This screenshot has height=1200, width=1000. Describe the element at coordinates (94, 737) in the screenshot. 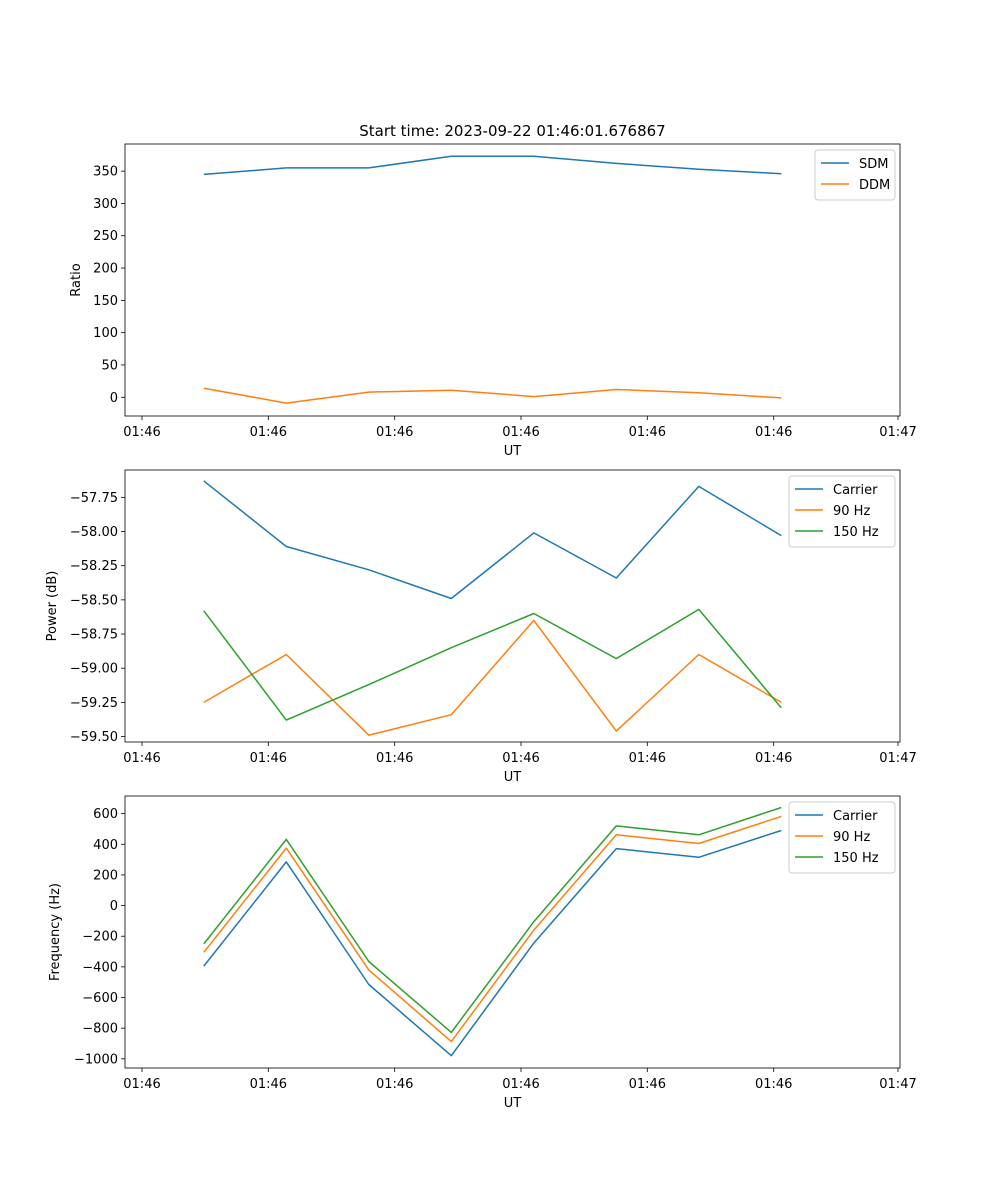

I see `y-tick-label: −59.50` at that location.